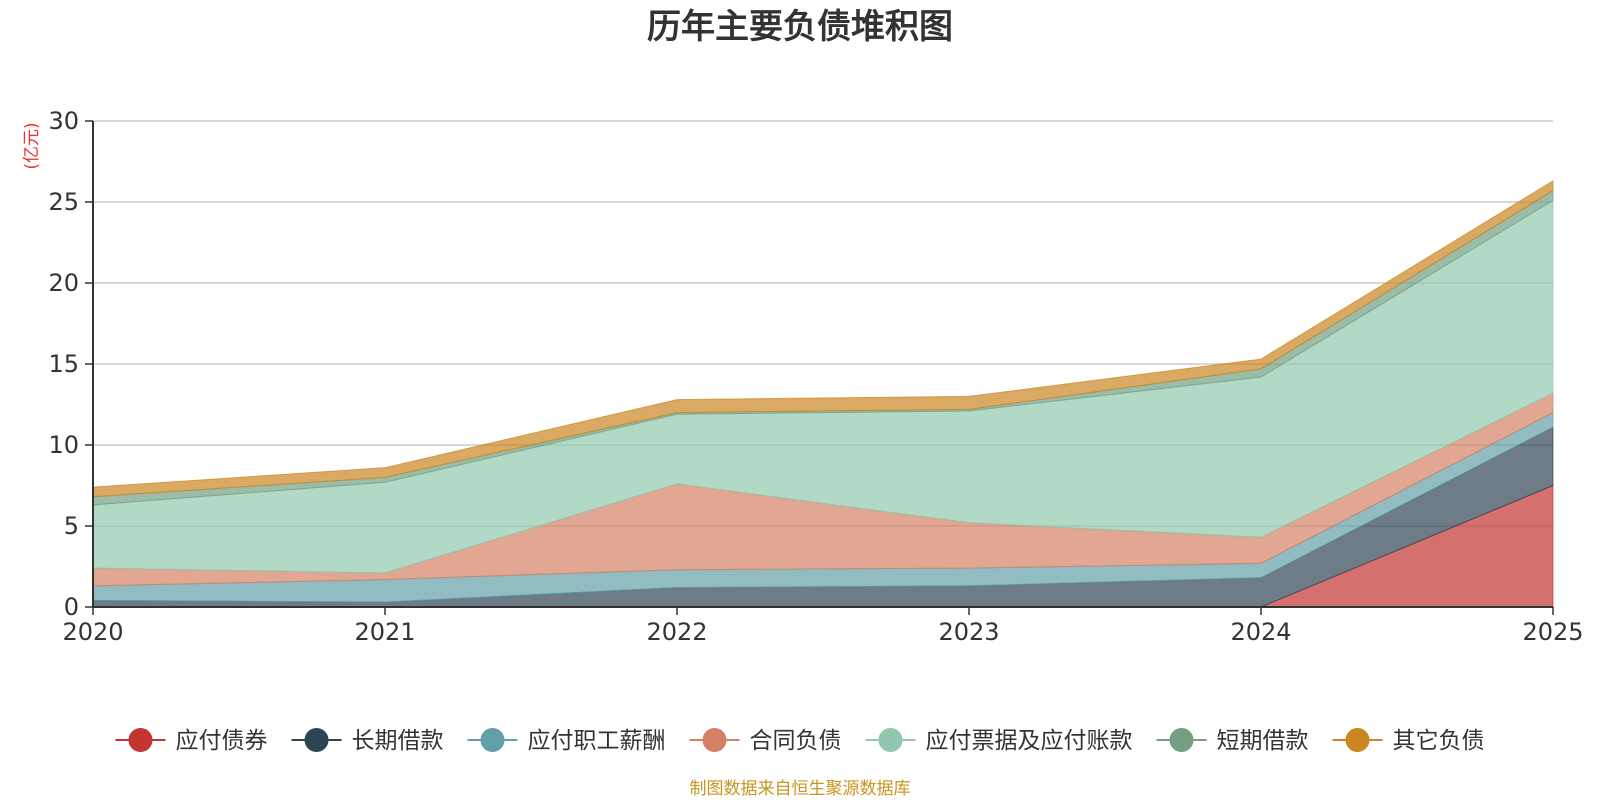 The width and height of the screenshot is (1600, 800). What do you see at coordinates (800, 789) in the screenshot?
I see `data-source-note: 制图数据来自恒生聚源数据库` at bounding box center [800, 789].